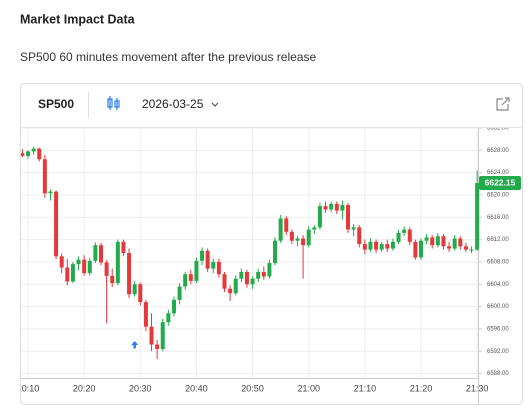  I want to click on y-tick-label: 6632.00, so click(498, 129).